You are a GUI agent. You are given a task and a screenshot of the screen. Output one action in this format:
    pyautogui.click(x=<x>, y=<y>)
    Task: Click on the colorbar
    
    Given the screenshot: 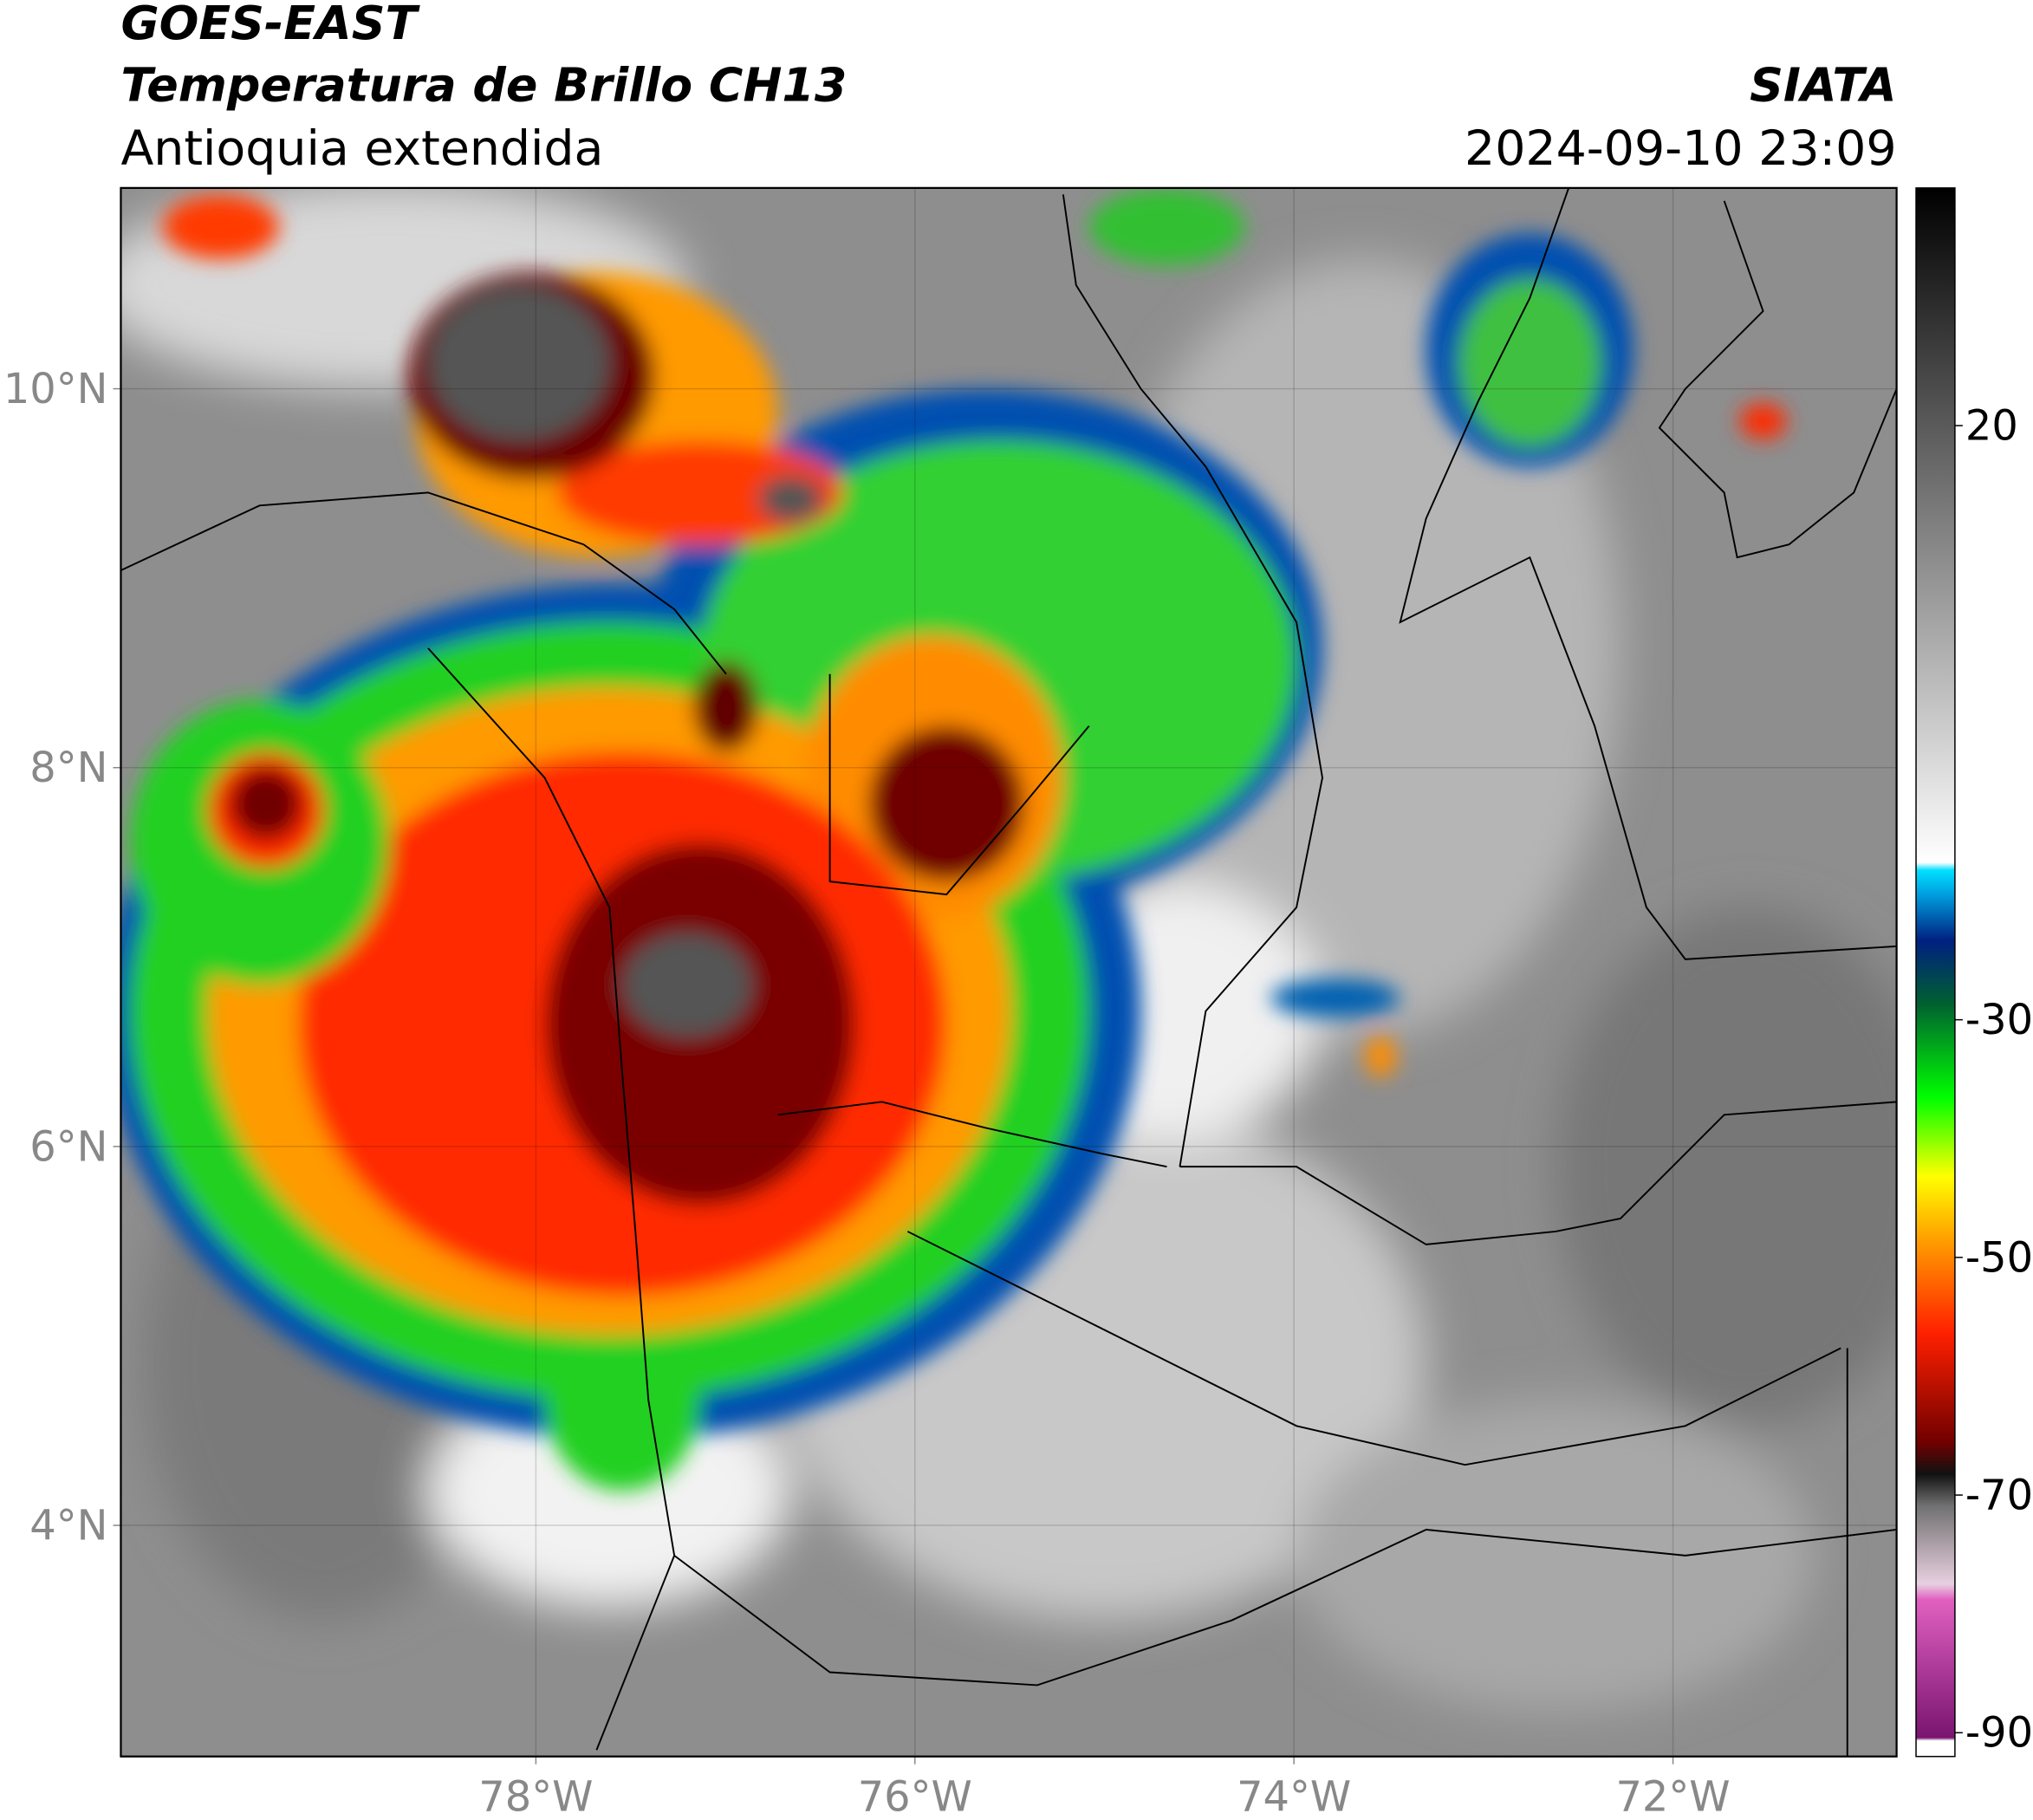 What is the action you would take?
    pyautogui.click(x=1936, y=972)
    